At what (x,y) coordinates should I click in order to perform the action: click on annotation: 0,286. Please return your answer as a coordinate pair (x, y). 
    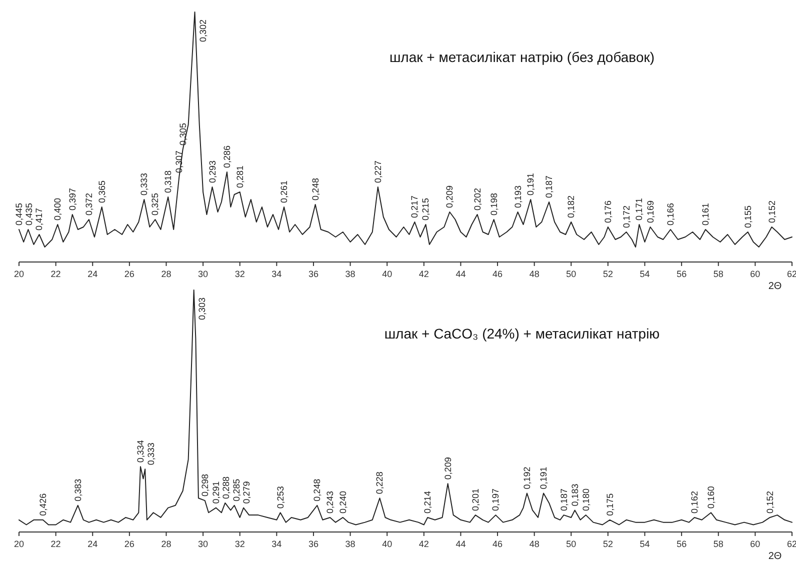
    Looking at the image, I should click on (227, 156).